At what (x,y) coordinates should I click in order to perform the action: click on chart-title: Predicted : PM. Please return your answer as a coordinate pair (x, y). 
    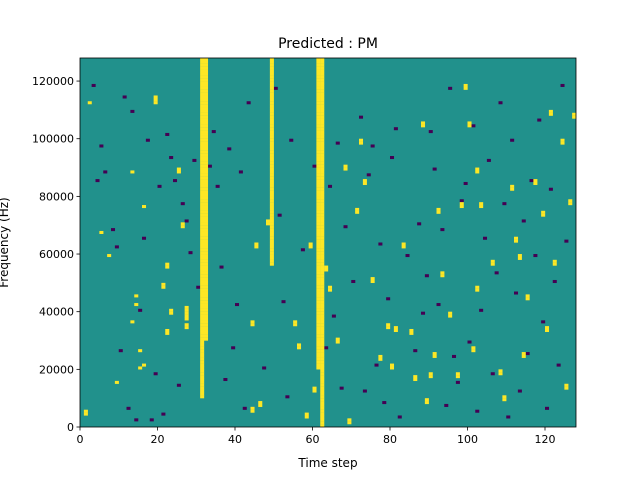
    Looking at the image, I should click on (328, 44).